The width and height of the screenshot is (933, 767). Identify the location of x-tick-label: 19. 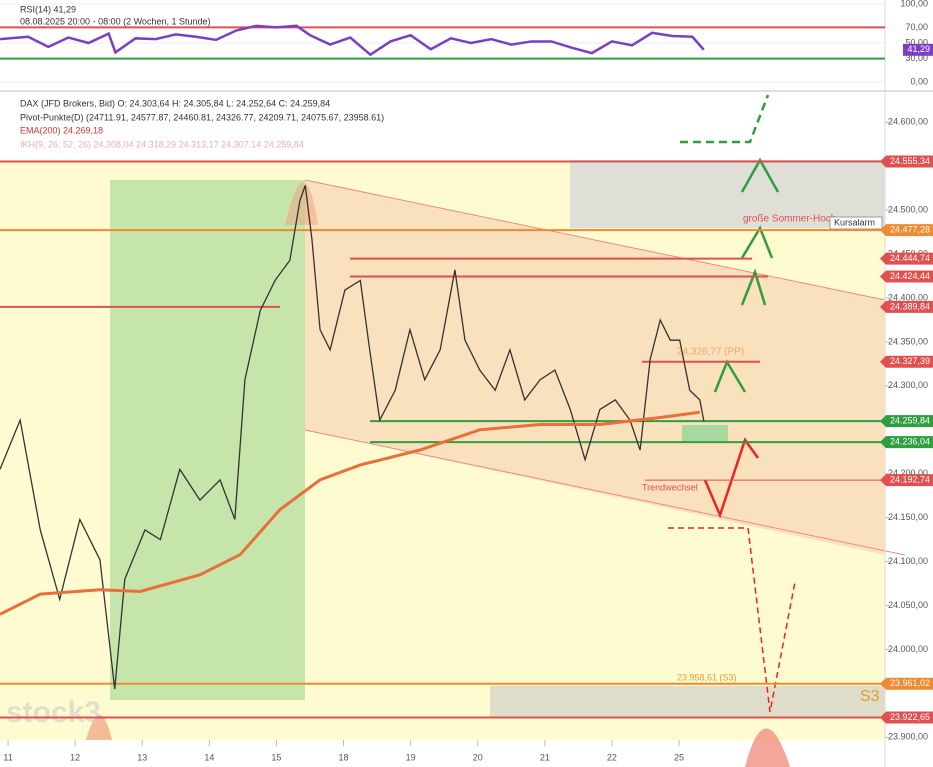
(411, 757).